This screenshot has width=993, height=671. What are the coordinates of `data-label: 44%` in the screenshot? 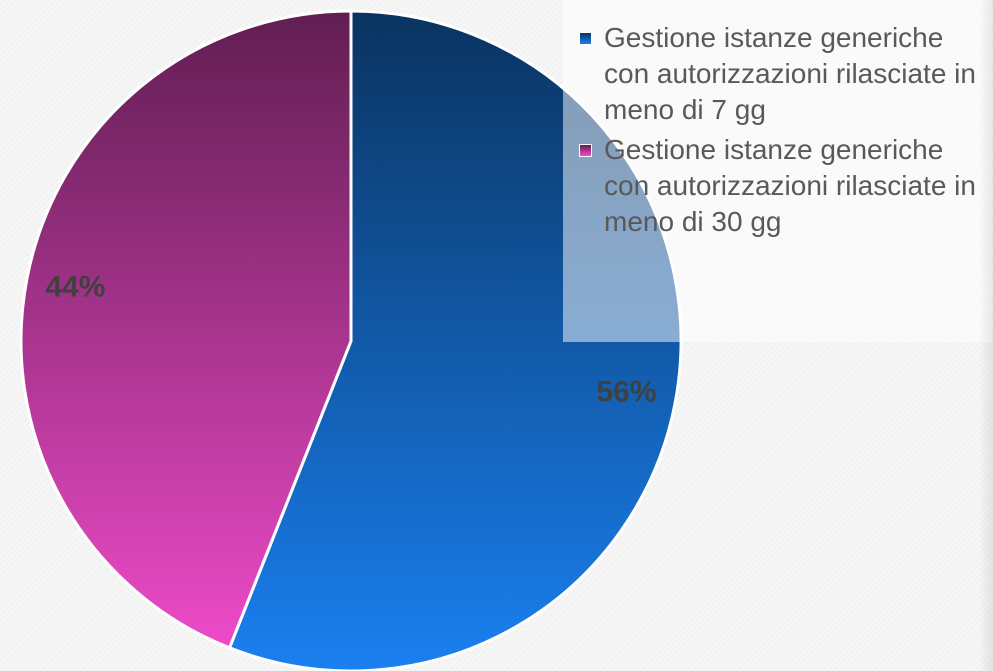 It's located at (75, 286).